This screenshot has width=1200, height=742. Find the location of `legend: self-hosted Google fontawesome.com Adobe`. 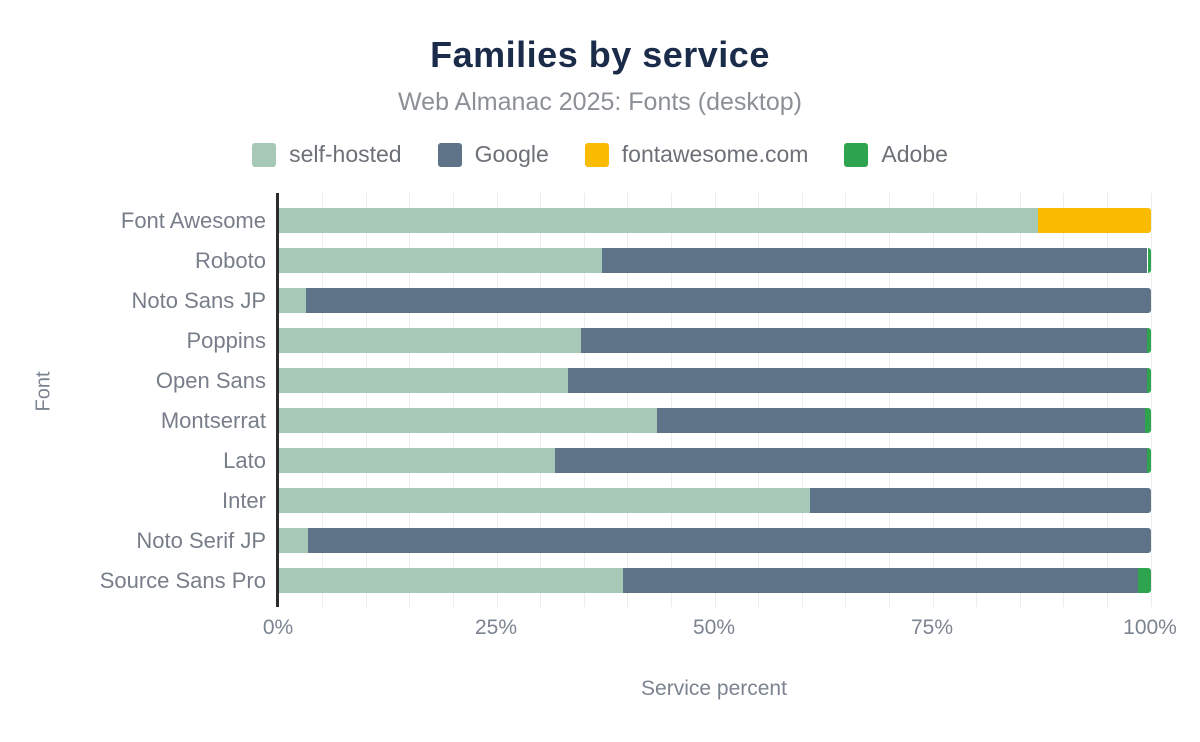

legend: self-hosted Google fontawesome.com Adobe is located at coordinates (600, 154).